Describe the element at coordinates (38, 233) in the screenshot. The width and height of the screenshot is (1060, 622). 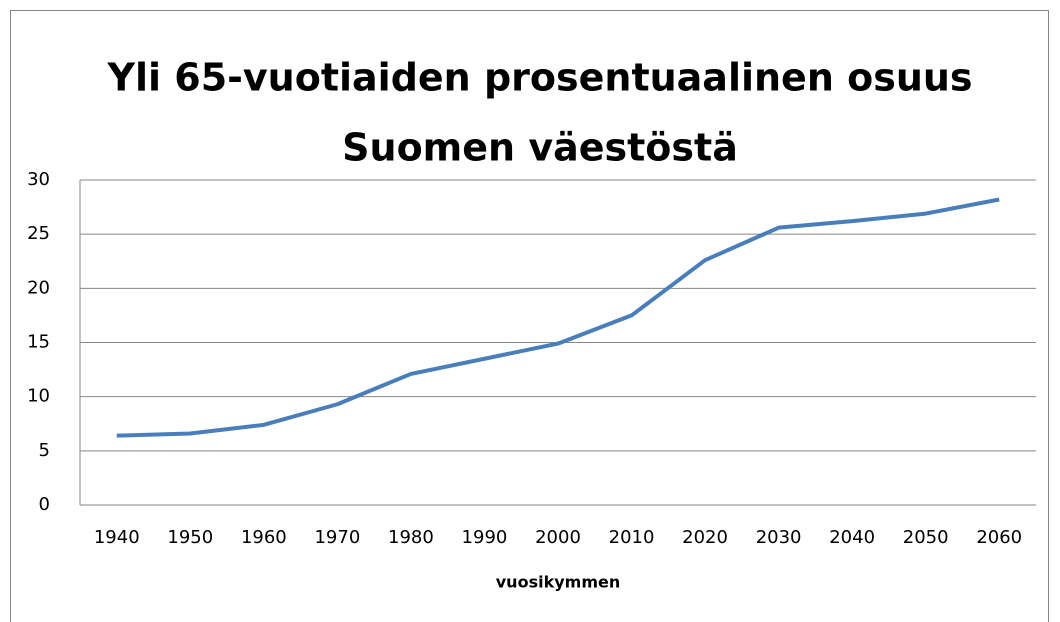
I see `y-tick-label: 25` at that location.